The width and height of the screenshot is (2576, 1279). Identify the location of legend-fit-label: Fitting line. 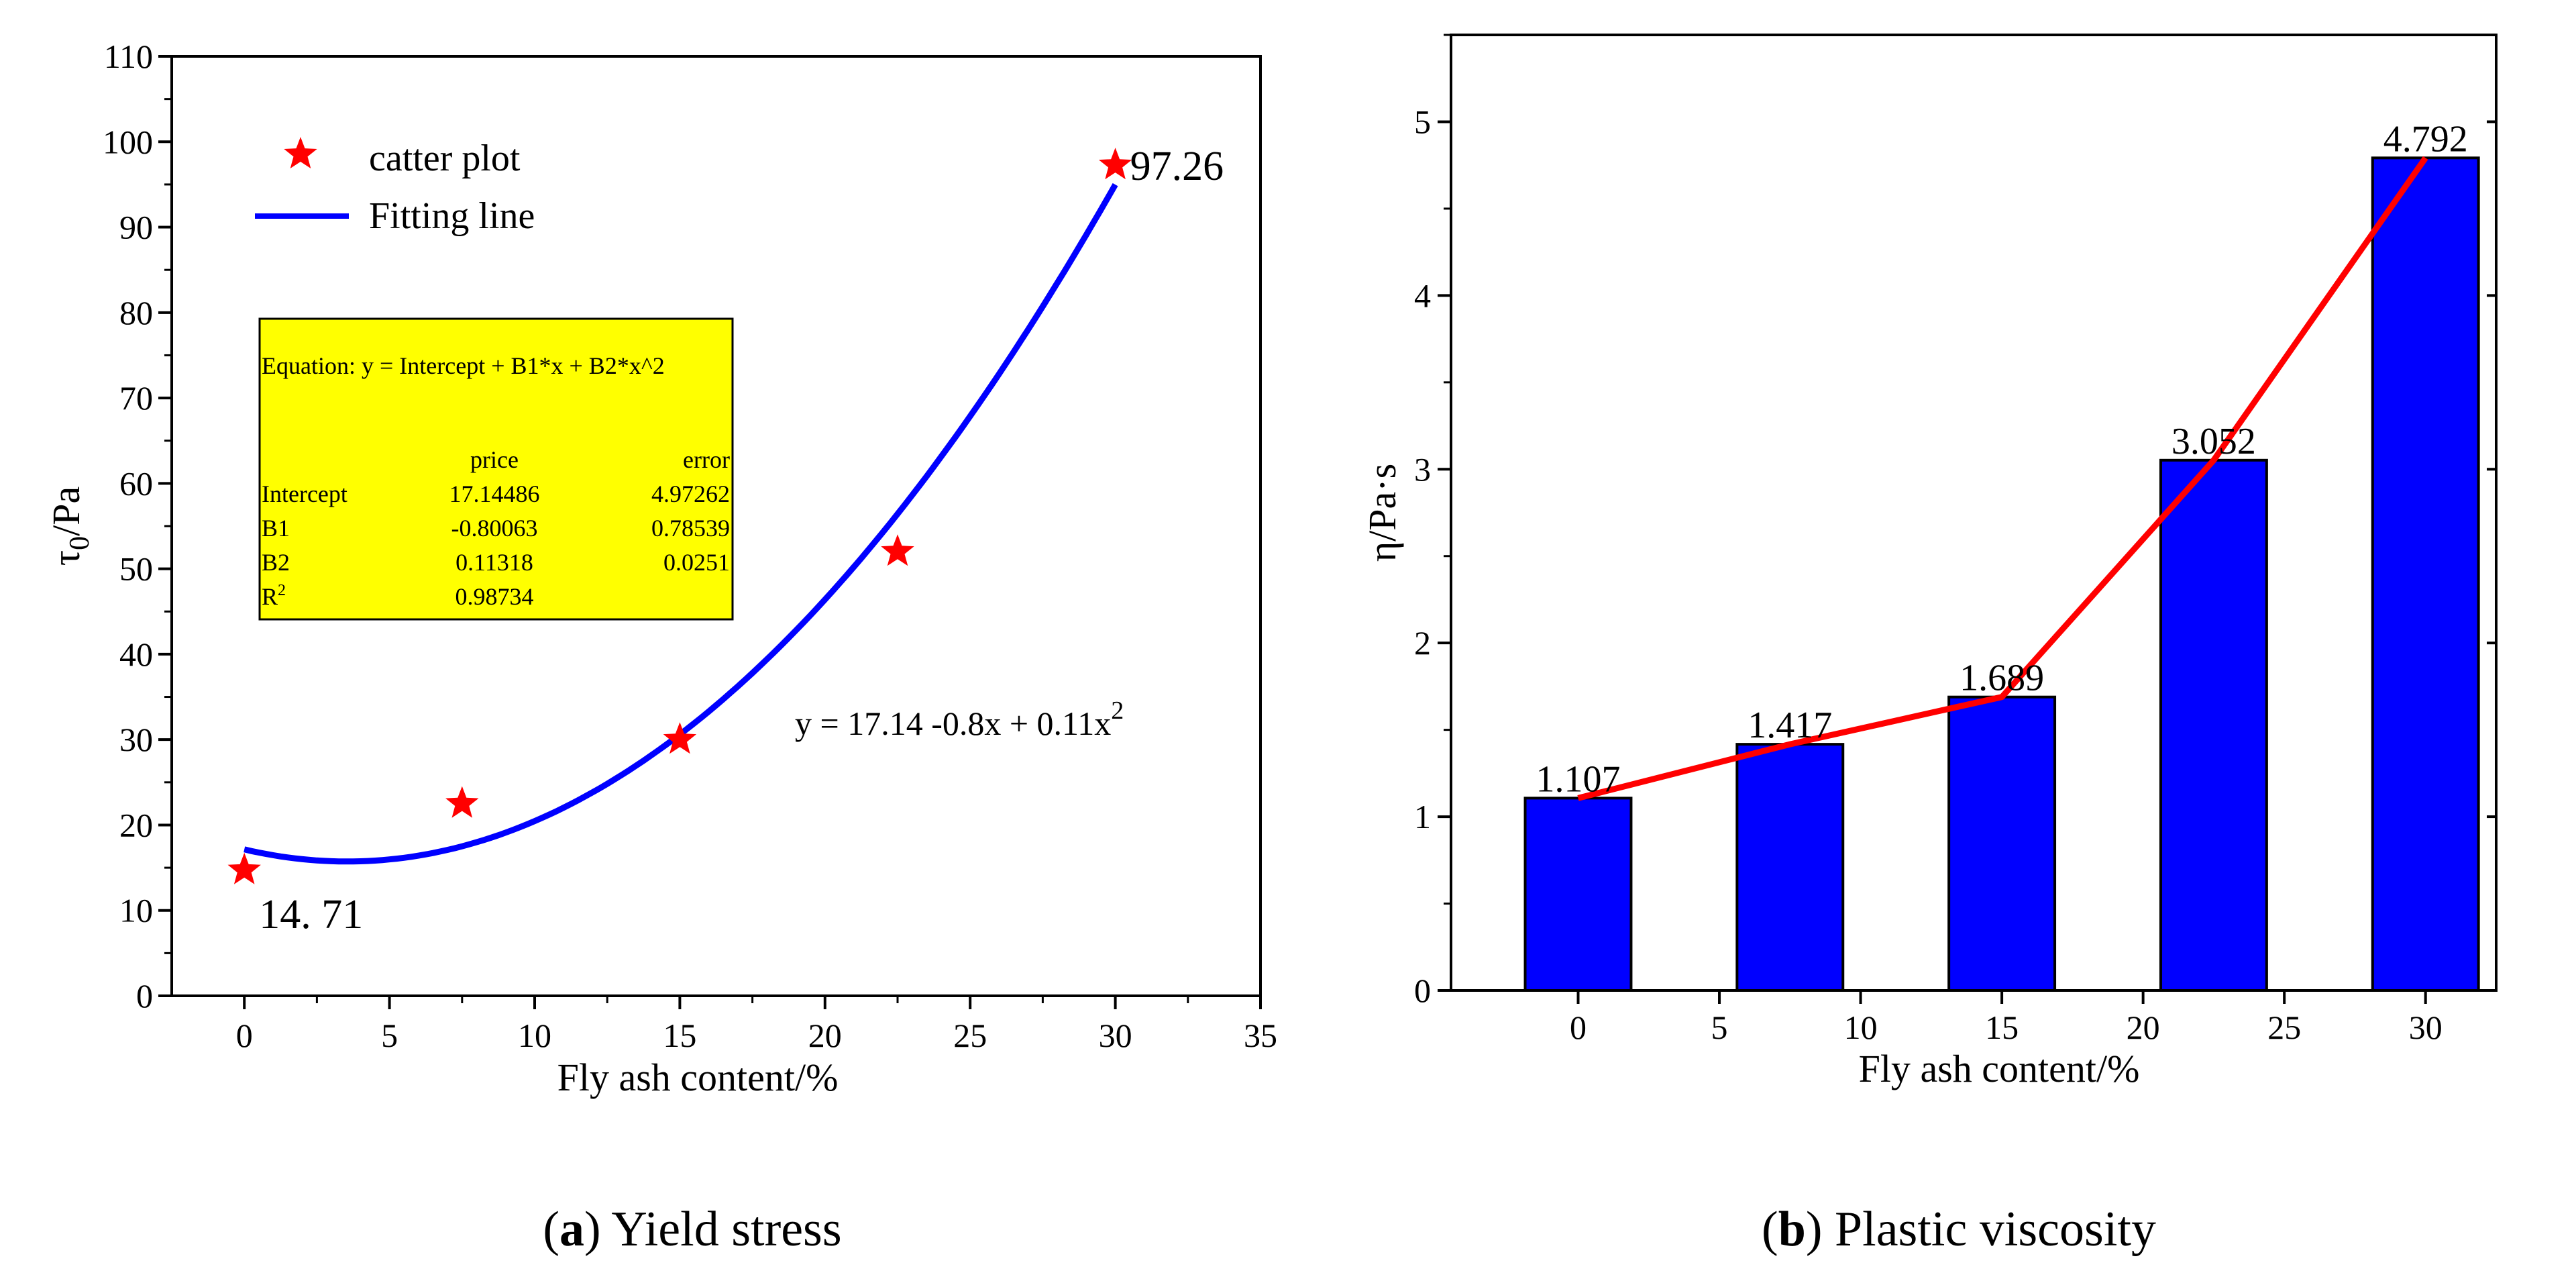
(452, 216).